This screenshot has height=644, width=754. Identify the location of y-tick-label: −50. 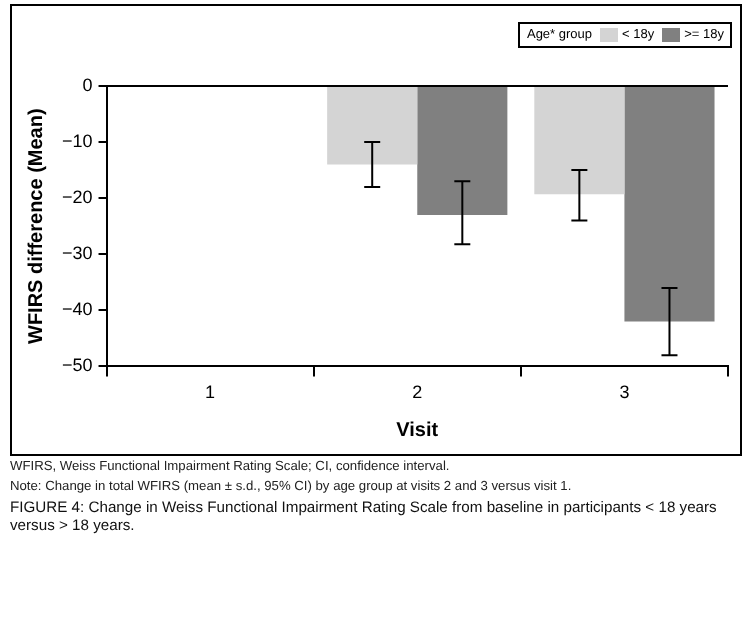
(77, 365).